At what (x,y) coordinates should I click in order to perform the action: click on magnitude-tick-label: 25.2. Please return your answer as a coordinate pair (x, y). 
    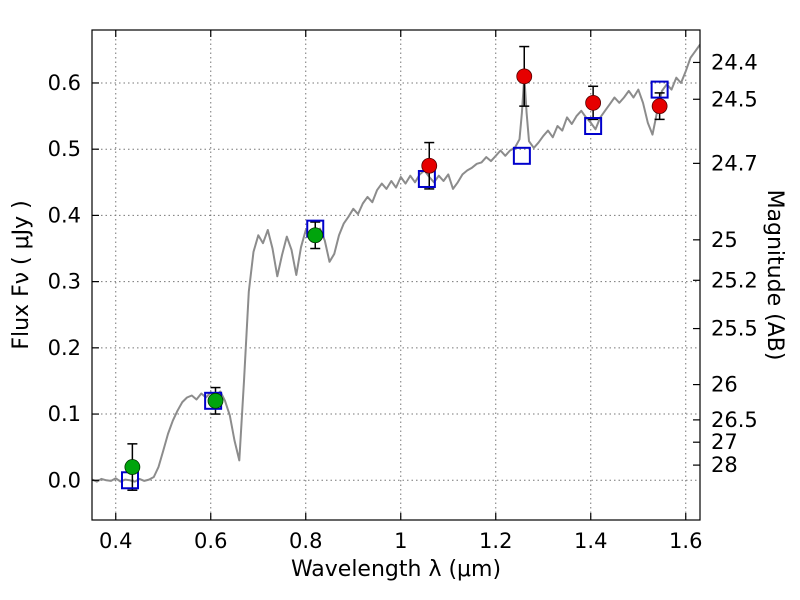
    Looking at the image, I should click on (734, 280).